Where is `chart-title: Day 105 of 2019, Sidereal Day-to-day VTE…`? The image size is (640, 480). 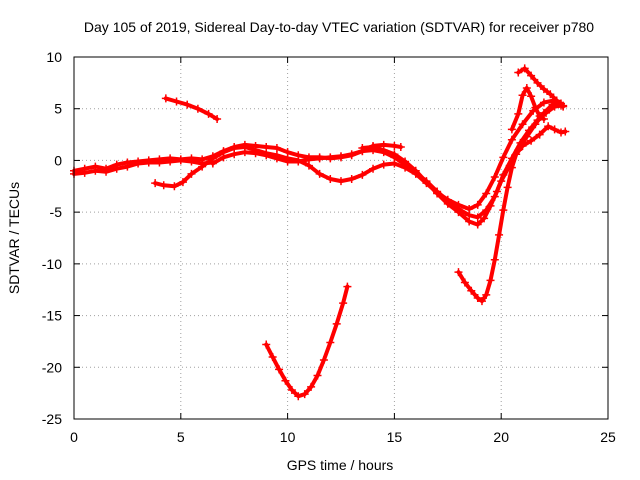 chart-title: Day 105 of 2019, Sidereal Day-to-day VTE… is located at coordinates (339, 27).